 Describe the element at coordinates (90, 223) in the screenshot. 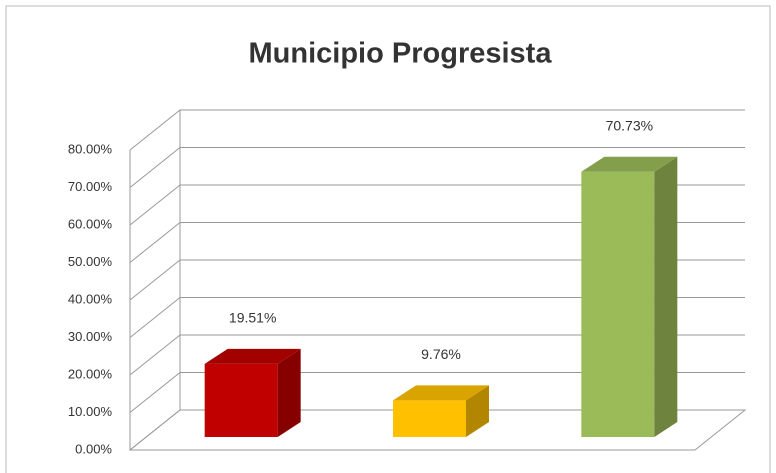

I see `y-tick-label: 60.00%` at that location.